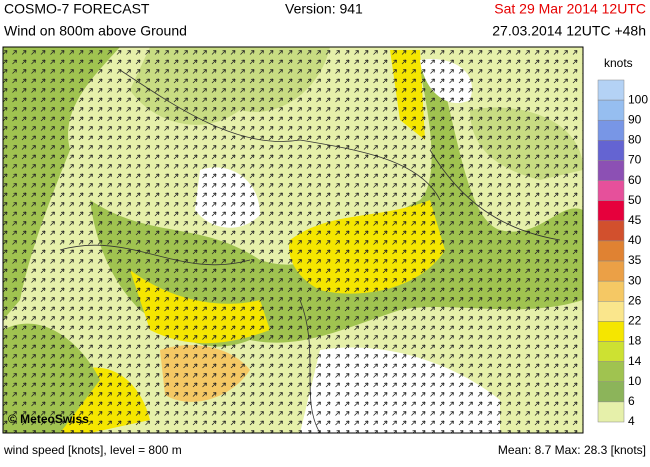  Describe the element at coordinates (635, 280) in the screenshot. I see `legend-label: 30` at that location.